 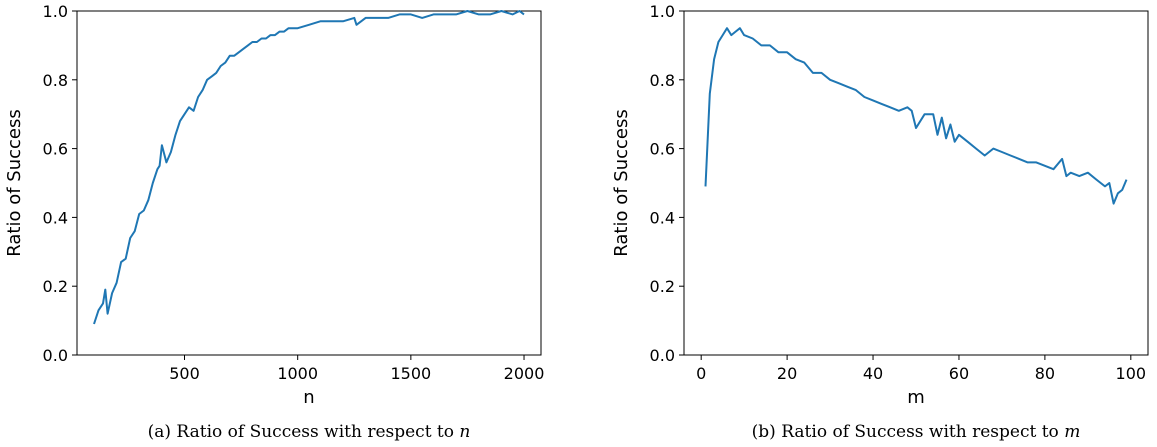 What do you see at coordinates (916, 397) in the screenshot?
I see `x-axis-label: m` at bounding box center [916, 397].